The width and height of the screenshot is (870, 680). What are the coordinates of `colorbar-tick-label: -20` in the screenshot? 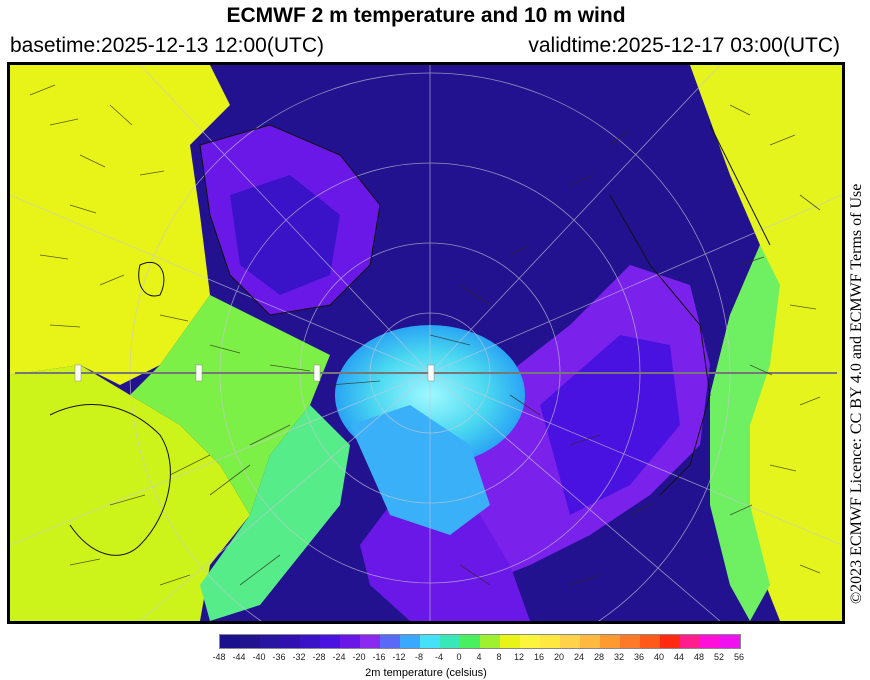 It's located at (359, 657).